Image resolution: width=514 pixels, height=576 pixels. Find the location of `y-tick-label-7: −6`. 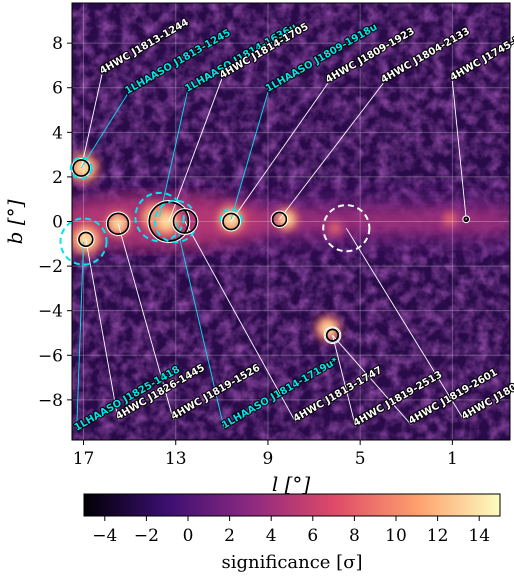

y-tick-label-7: −6 is located at coordinates (50, 356).